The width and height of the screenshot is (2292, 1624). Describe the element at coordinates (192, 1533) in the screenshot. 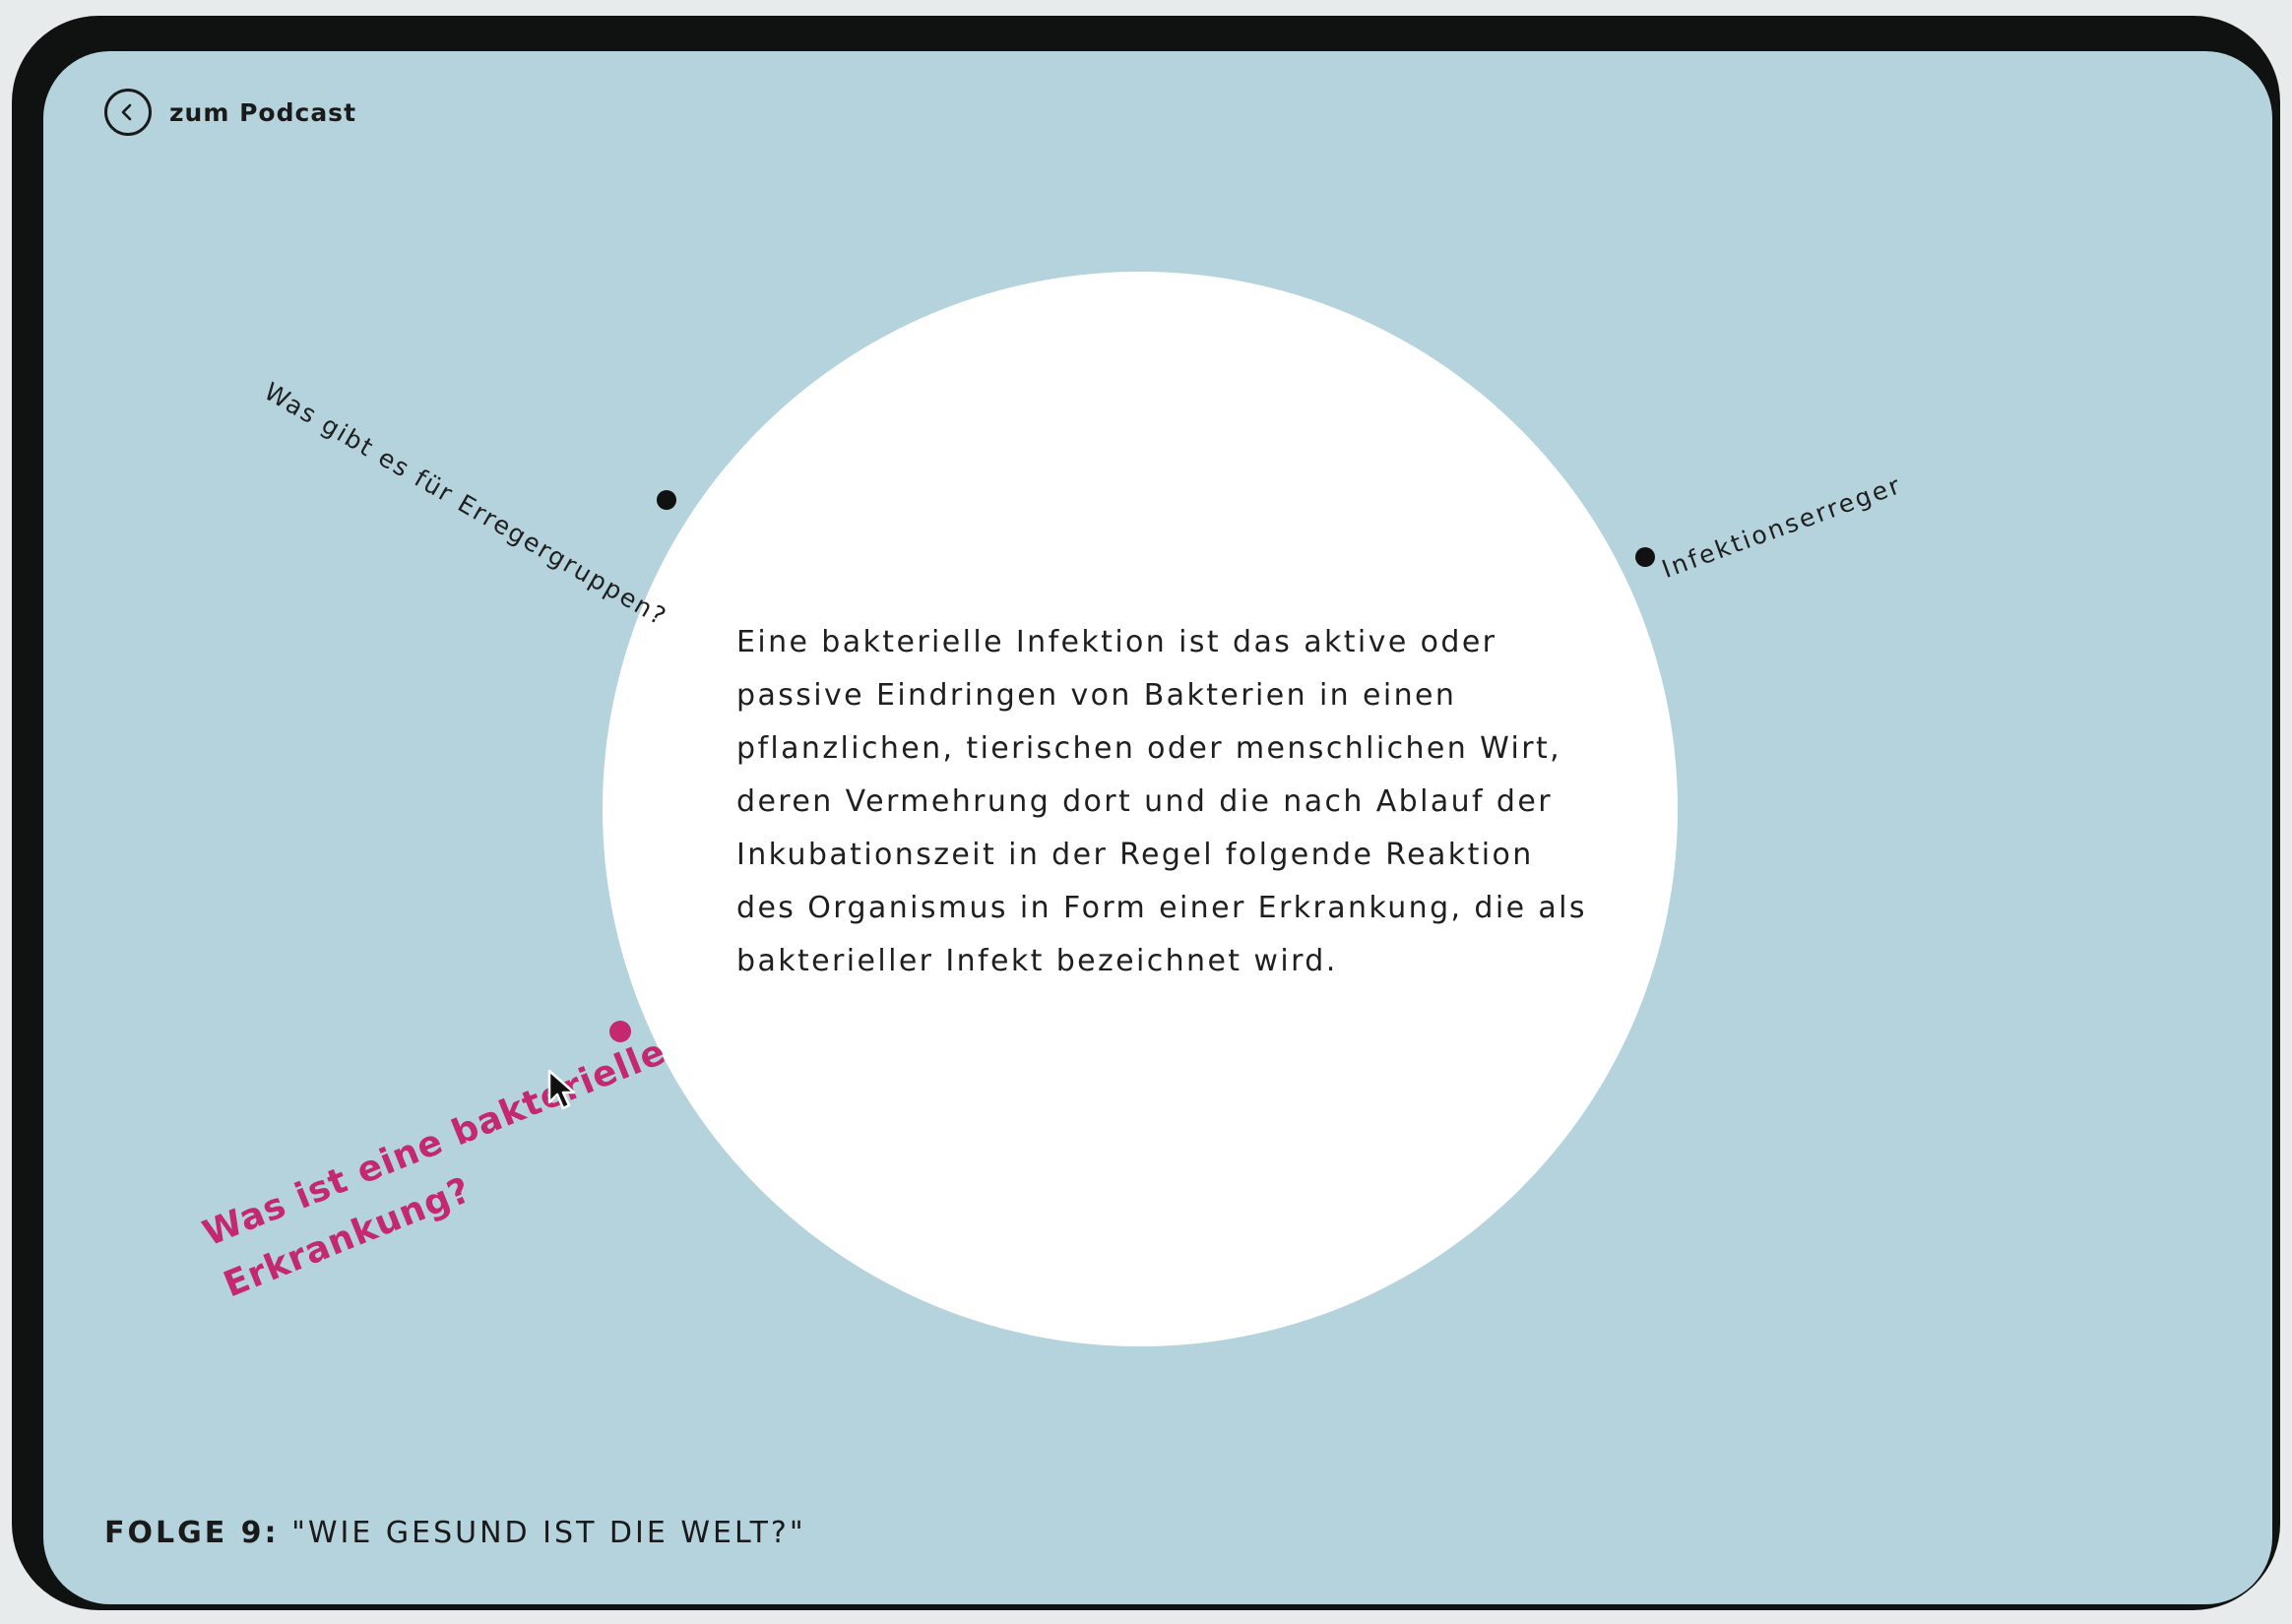

I see `episode-number: FOLGE 9:` at that location.